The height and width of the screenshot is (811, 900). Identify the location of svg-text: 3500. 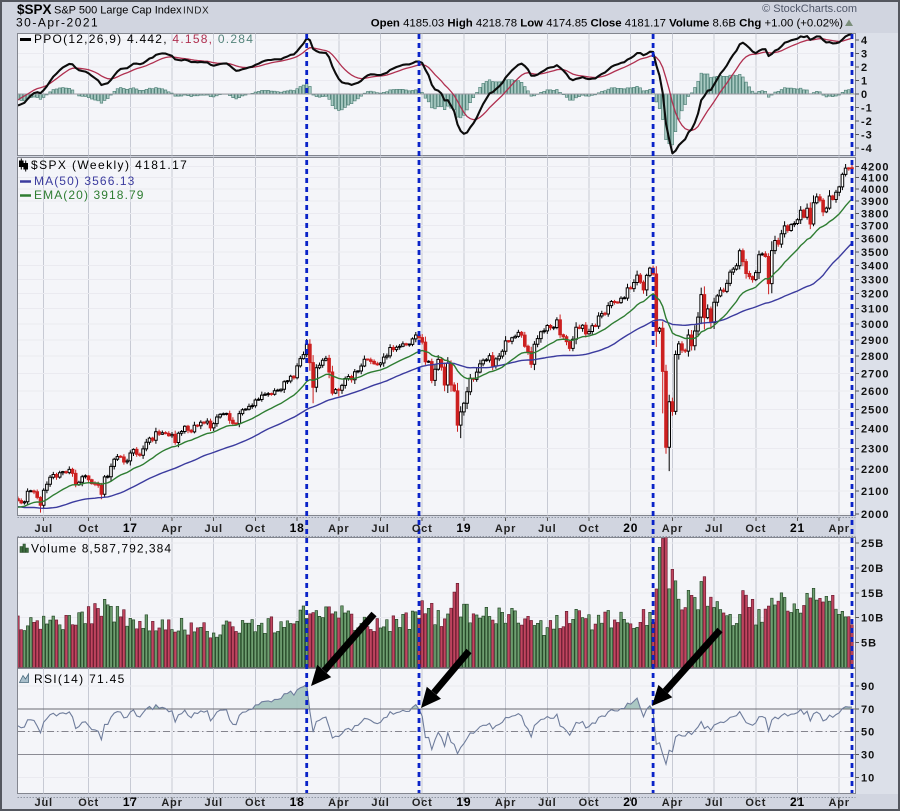
(875, 253).